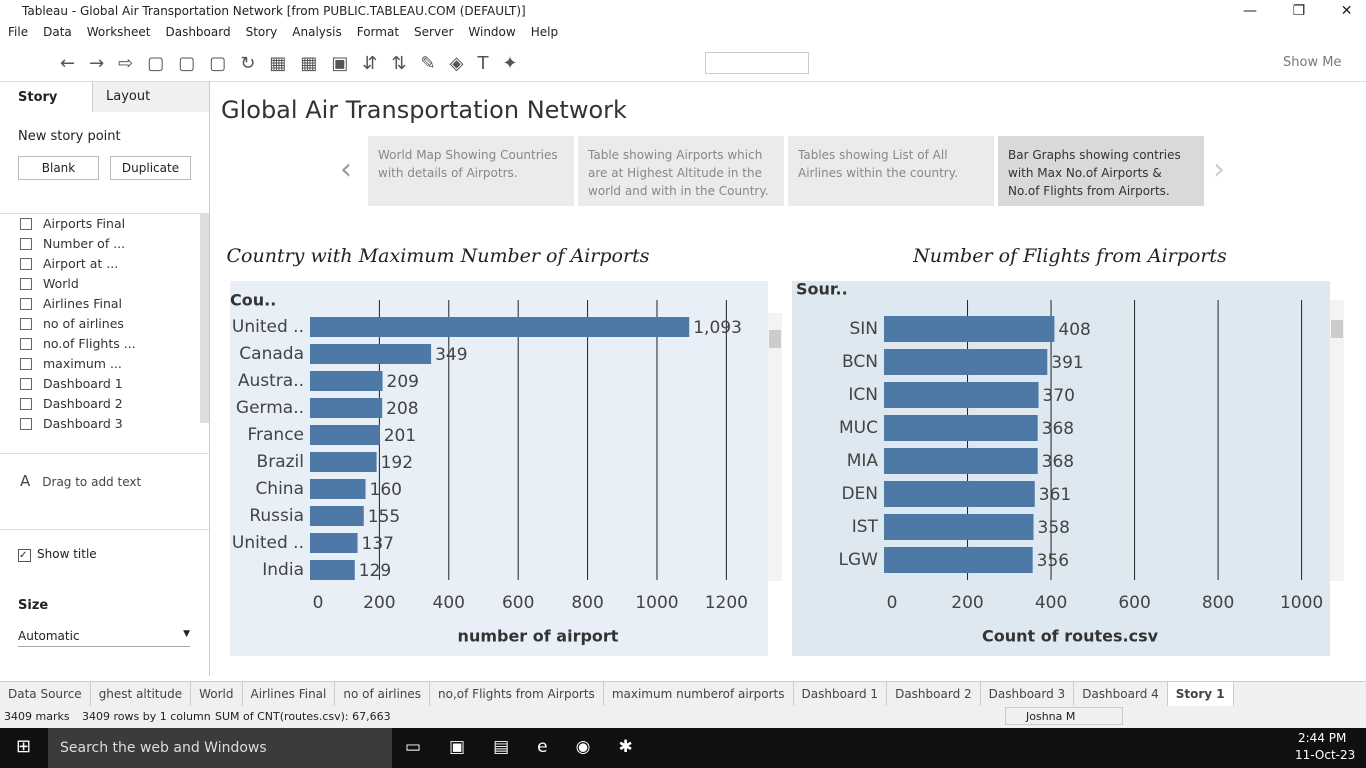 The width and height of the screenshot is (1366, 768). I want to click on x-tick-label: 600, so click(1134, 603).